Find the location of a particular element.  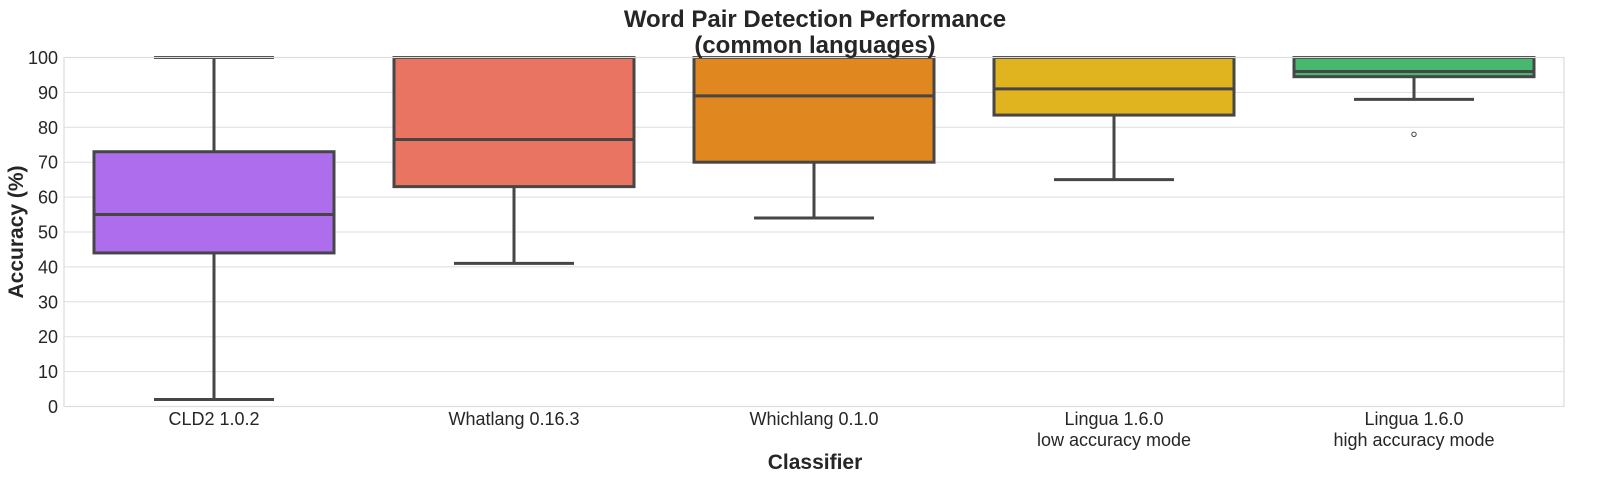

y-tick-label: 70 is located at coordinates (48, 163).